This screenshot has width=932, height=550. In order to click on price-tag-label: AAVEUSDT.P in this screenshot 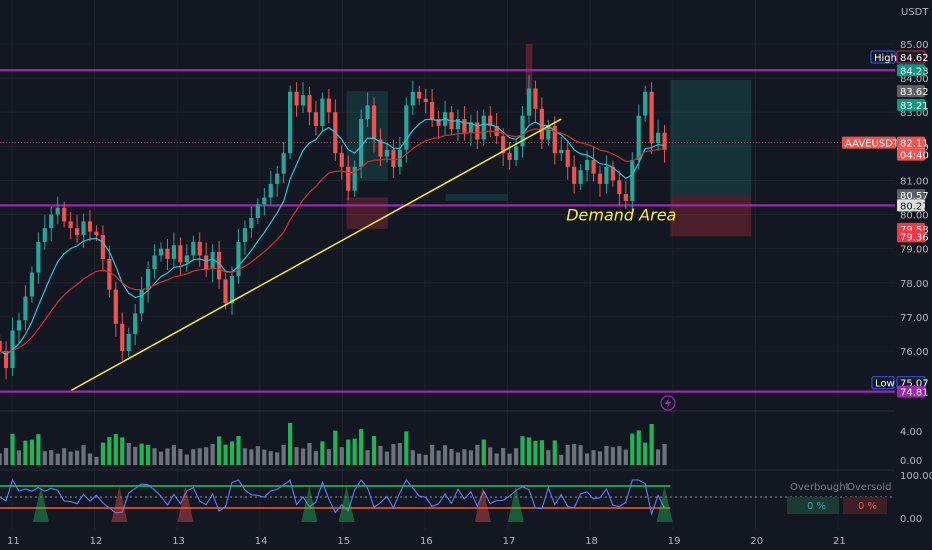, I will do `click(876, 144)`.